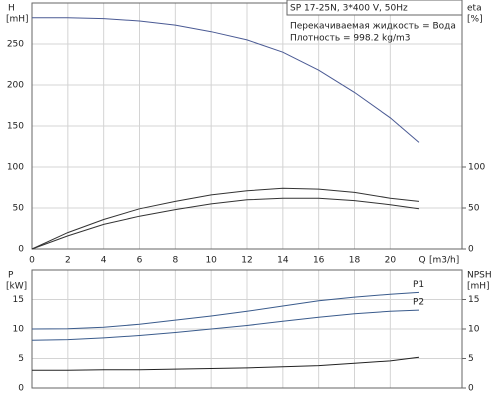  What do you see at coordinates (11, 9) in the screenshot?
I see `y-axis-label: H` at bounding box center [11, 9].